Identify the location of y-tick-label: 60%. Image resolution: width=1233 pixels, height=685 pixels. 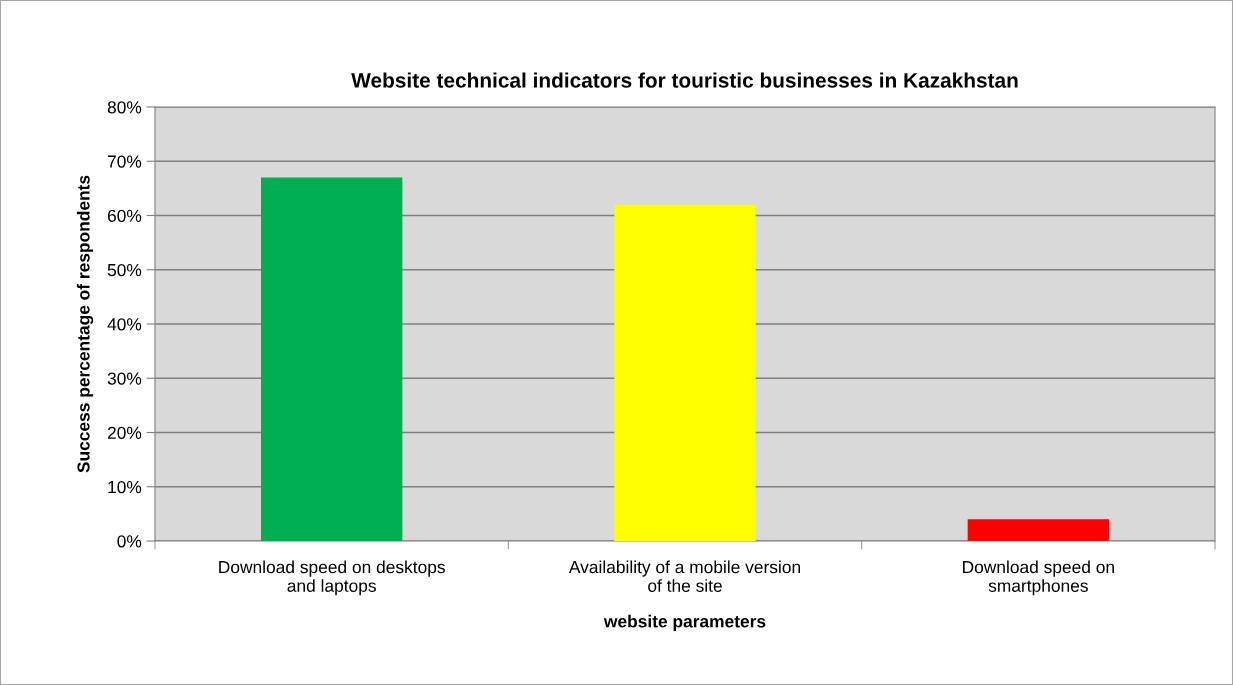
(124, 215).